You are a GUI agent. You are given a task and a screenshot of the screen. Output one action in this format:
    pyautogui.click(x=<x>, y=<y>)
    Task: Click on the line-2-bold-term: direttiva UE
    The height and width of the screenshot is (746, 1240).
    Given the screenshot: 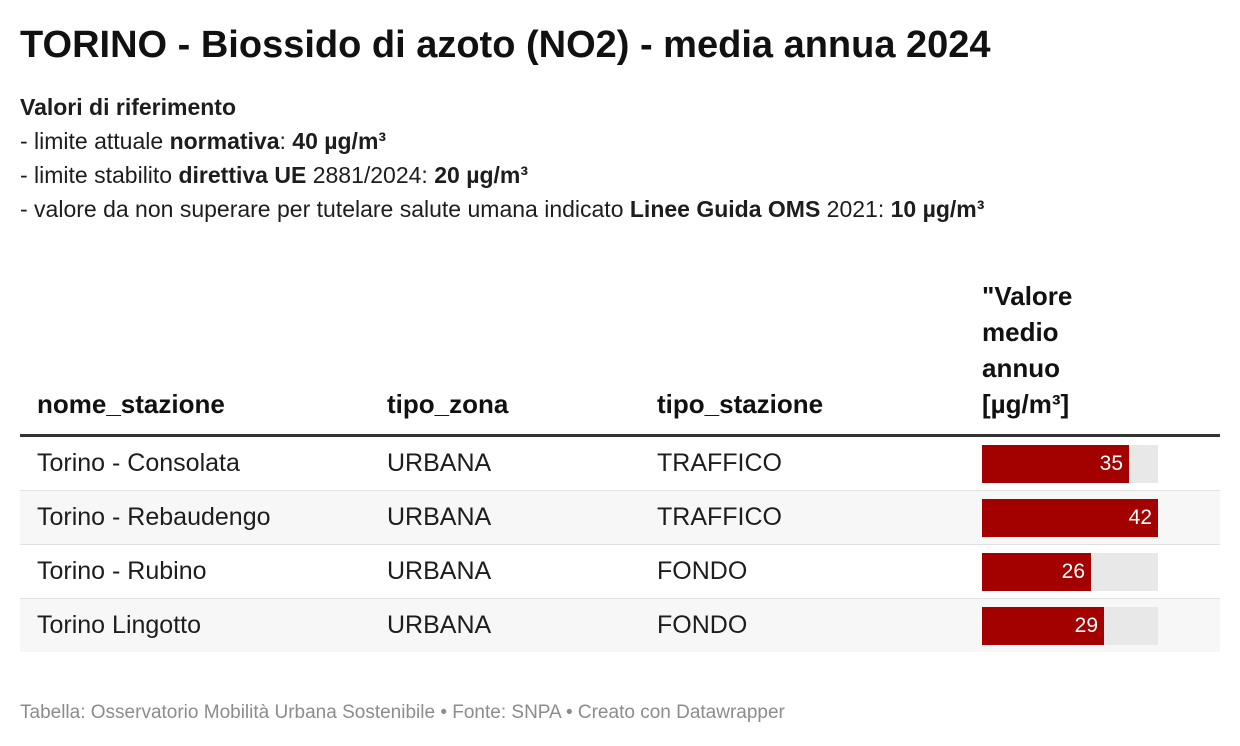 What is the action you would take?
    pyautogui.click(x=242, y=175)
    